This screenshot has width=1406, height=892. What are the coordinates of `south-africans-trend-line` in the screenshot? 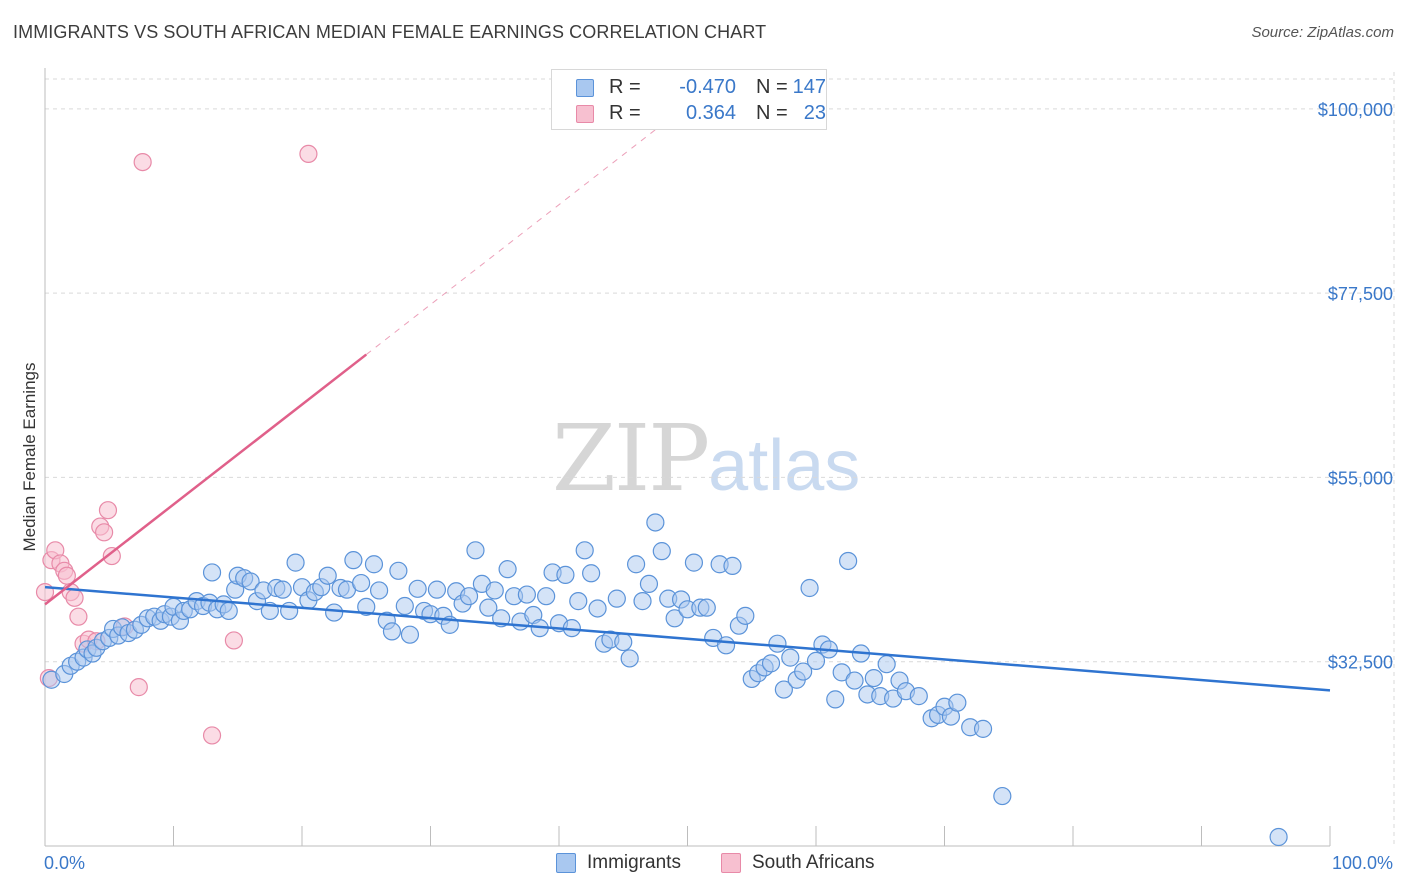 It's located at (206, 479).